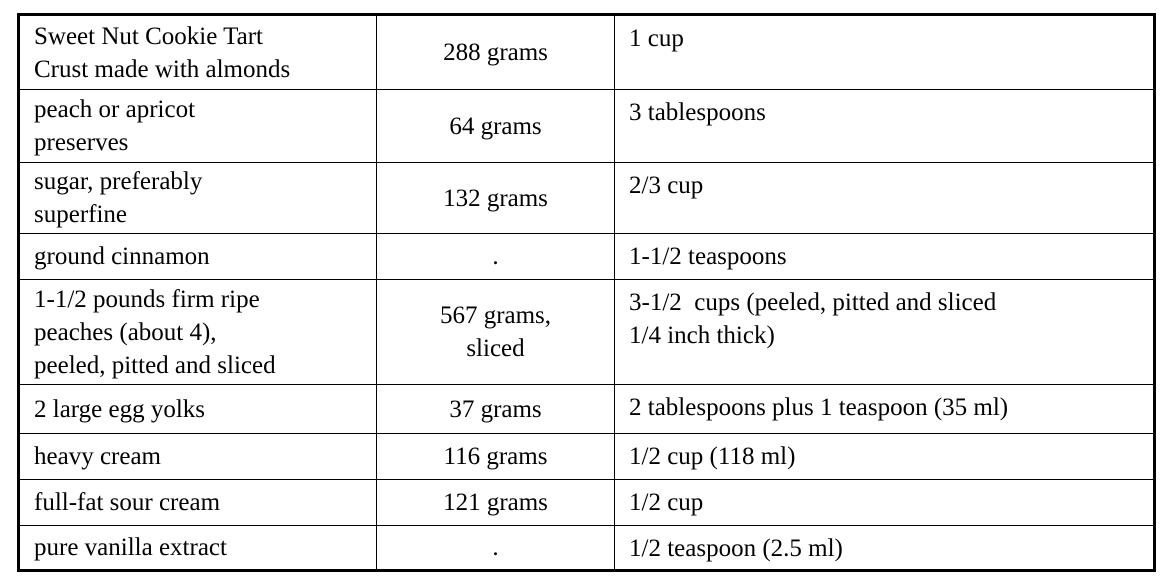 The width and height of the screenshot is (1172, 584). Describe the element at coordinates (495, 348) in the screenshot. I see `cell-text: sliced` at that location.